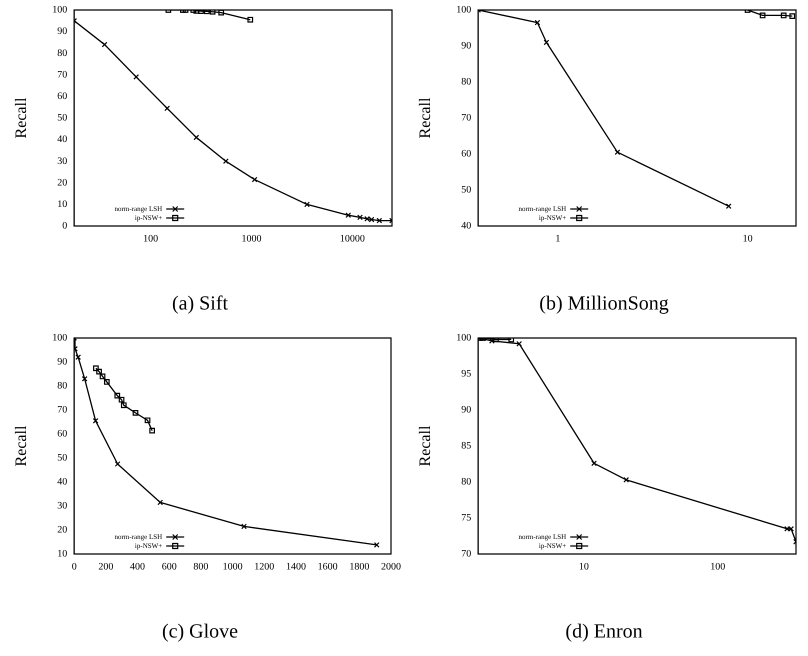 Image resolution: width=808 pixels, height=656 pixels. Describe the element at coordinates (359, 567) in the screenshot. I see `x-tick-label: 1800` at that location.